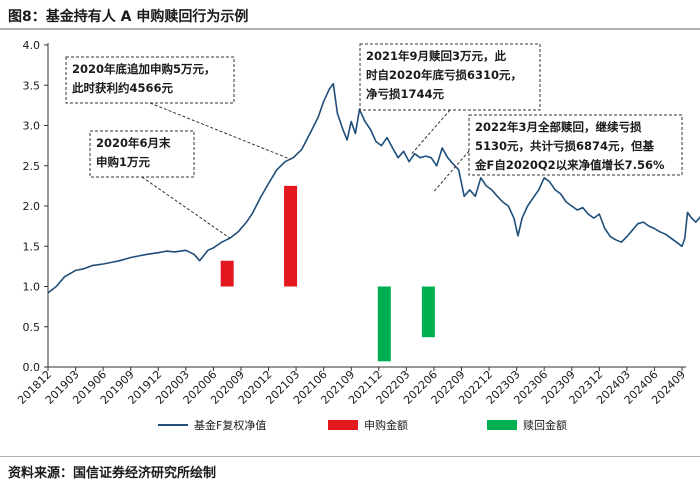 The width and height of the screenshot is (700, 486). I want to click on legend-label: 赎回金额, so click(545, 425).